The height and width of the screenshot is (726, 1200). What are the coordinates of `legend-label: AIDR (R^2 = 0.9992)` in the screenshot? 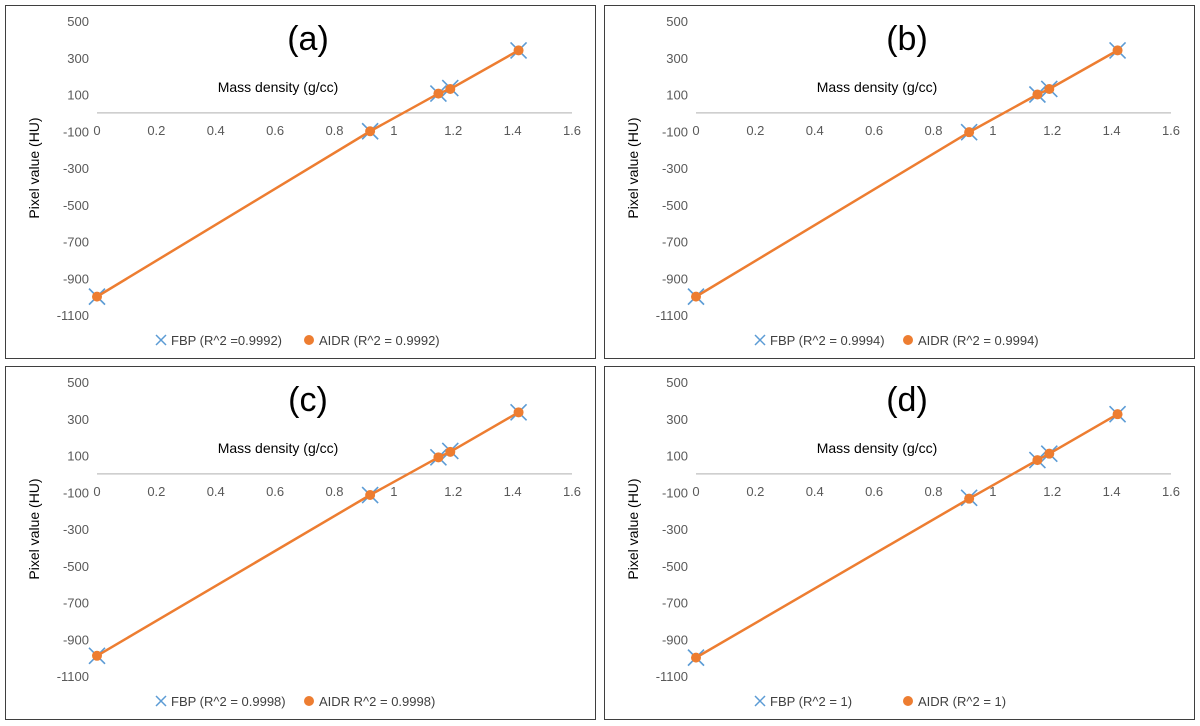 It's located at (379, 340).